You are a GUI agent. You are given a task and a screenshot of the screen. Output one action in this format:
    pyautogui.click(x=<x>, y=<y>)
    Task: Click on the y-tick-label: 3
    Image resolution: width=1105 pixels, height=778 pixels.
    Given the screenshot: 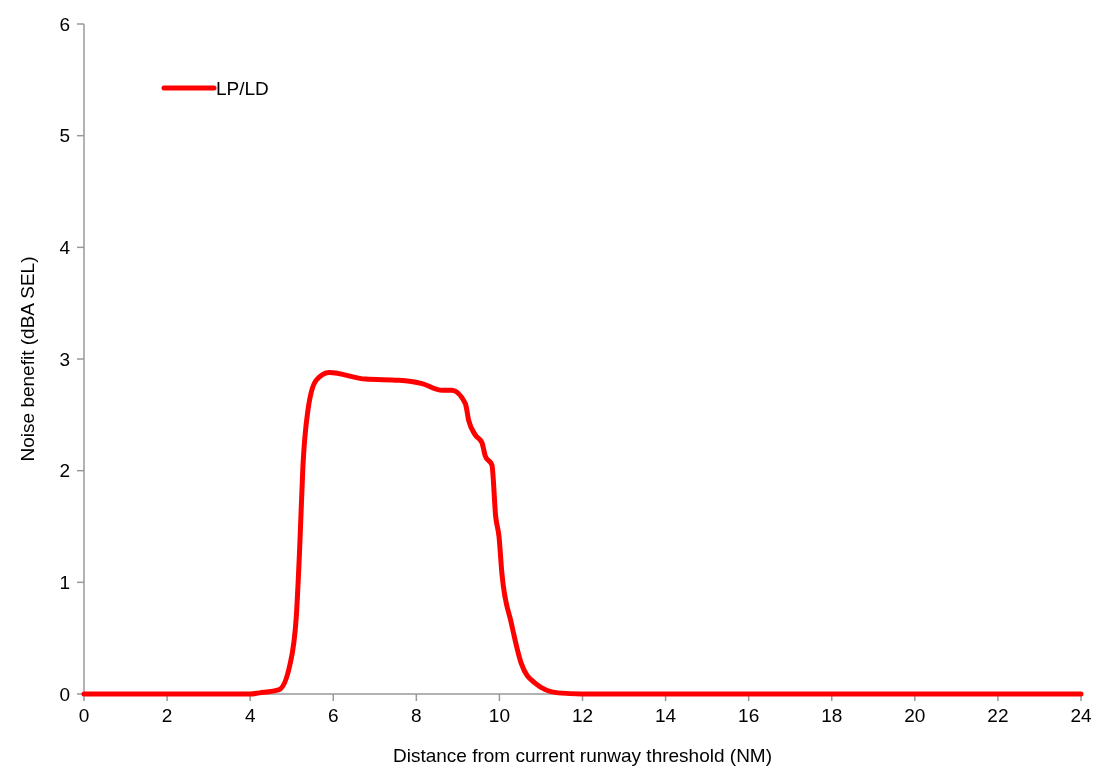 What is the action you would take?
    pyautogui.click(x=64, y=359)
    